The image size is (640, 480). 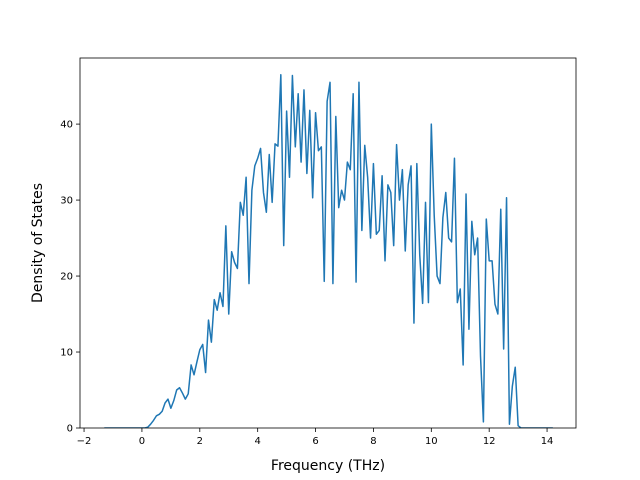 What do you see at coordinates (66, 353) in the screenshot?
I see `y-tick-label: 10` at bounding box center [66, 353].